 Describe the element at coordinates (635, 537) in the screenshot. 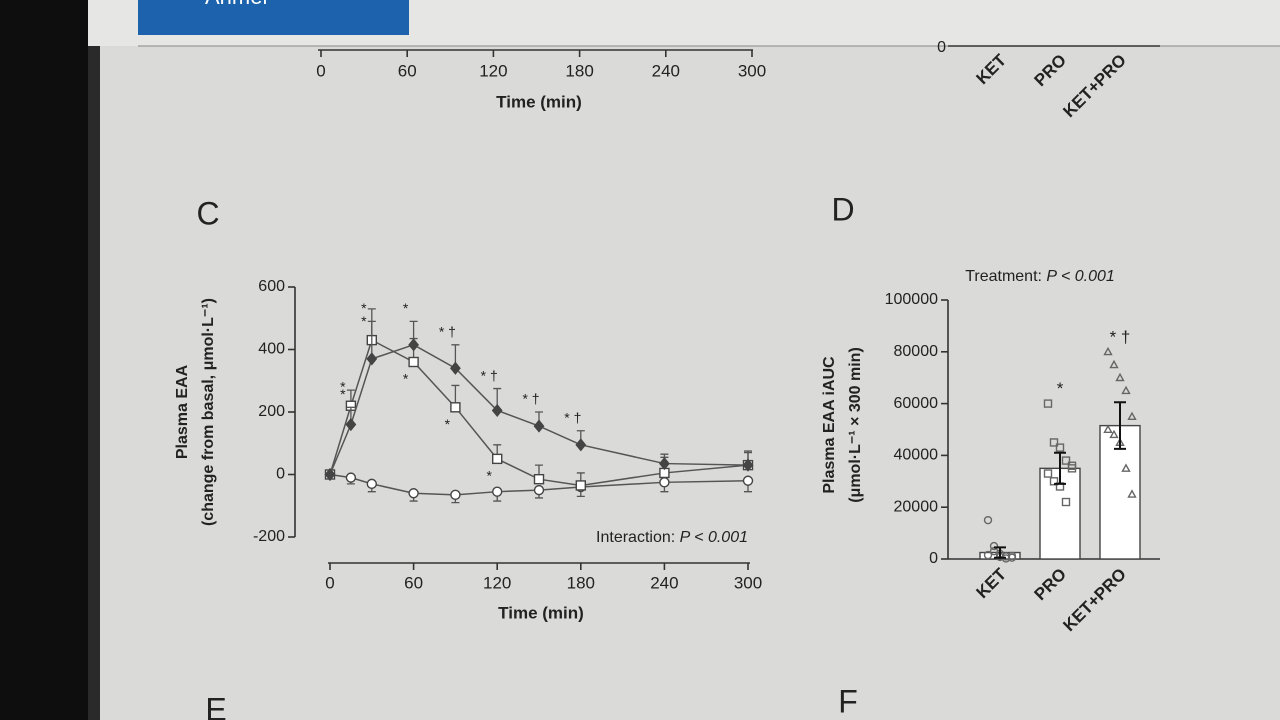

I see `stat-prefix: Interaction:` at that location.